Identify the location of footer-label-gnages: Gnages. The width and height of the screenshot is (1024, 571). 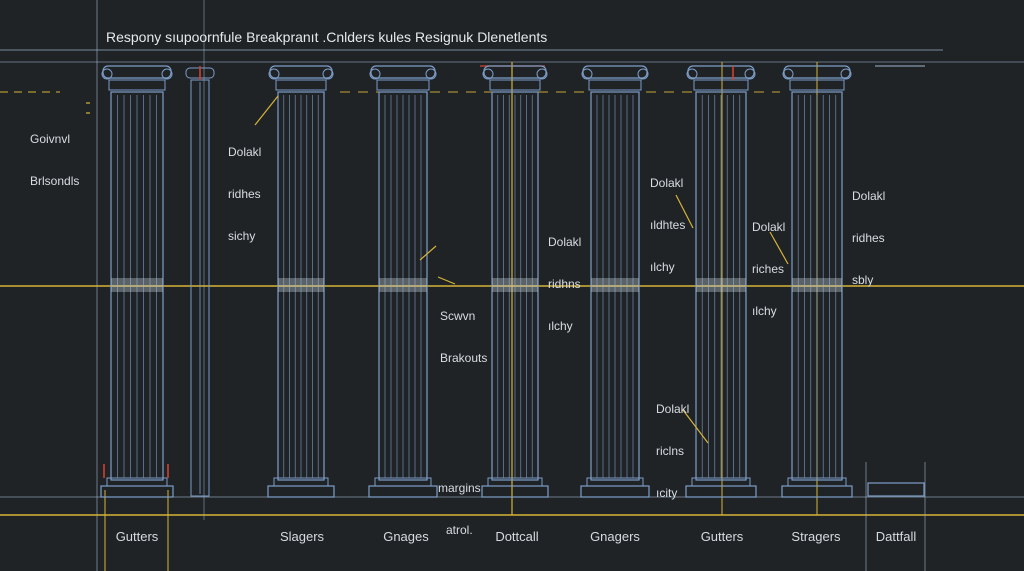
(406, 536).